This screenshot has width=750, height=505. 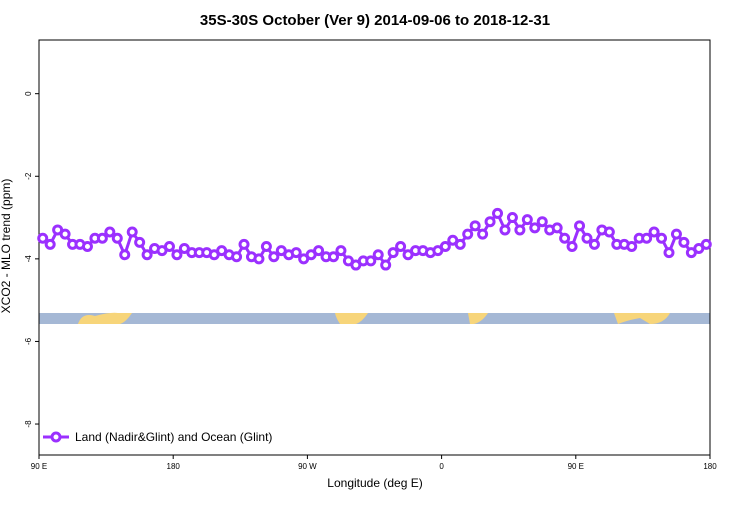 What do you see at coordinates (374, 318) in the screenshot?
I see `map-strip` at bounding box center [374, 318].